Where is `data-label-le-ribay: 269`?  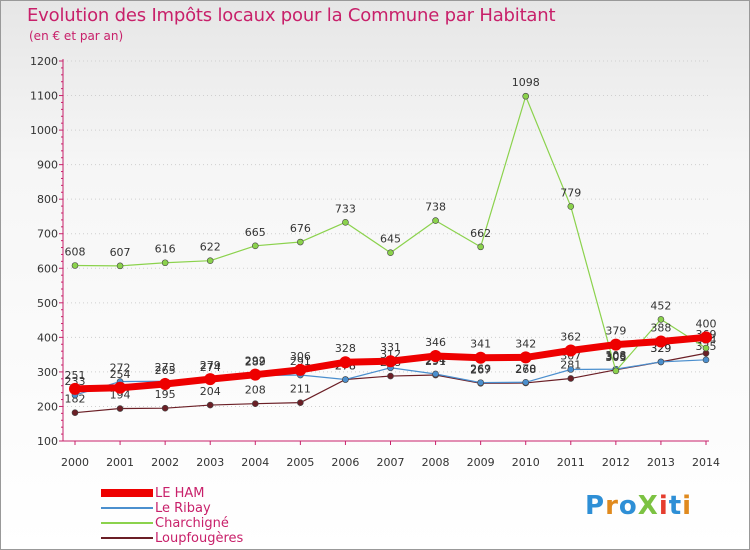
data-label-le-ribay: 269 is located at coordinates (480, 369).